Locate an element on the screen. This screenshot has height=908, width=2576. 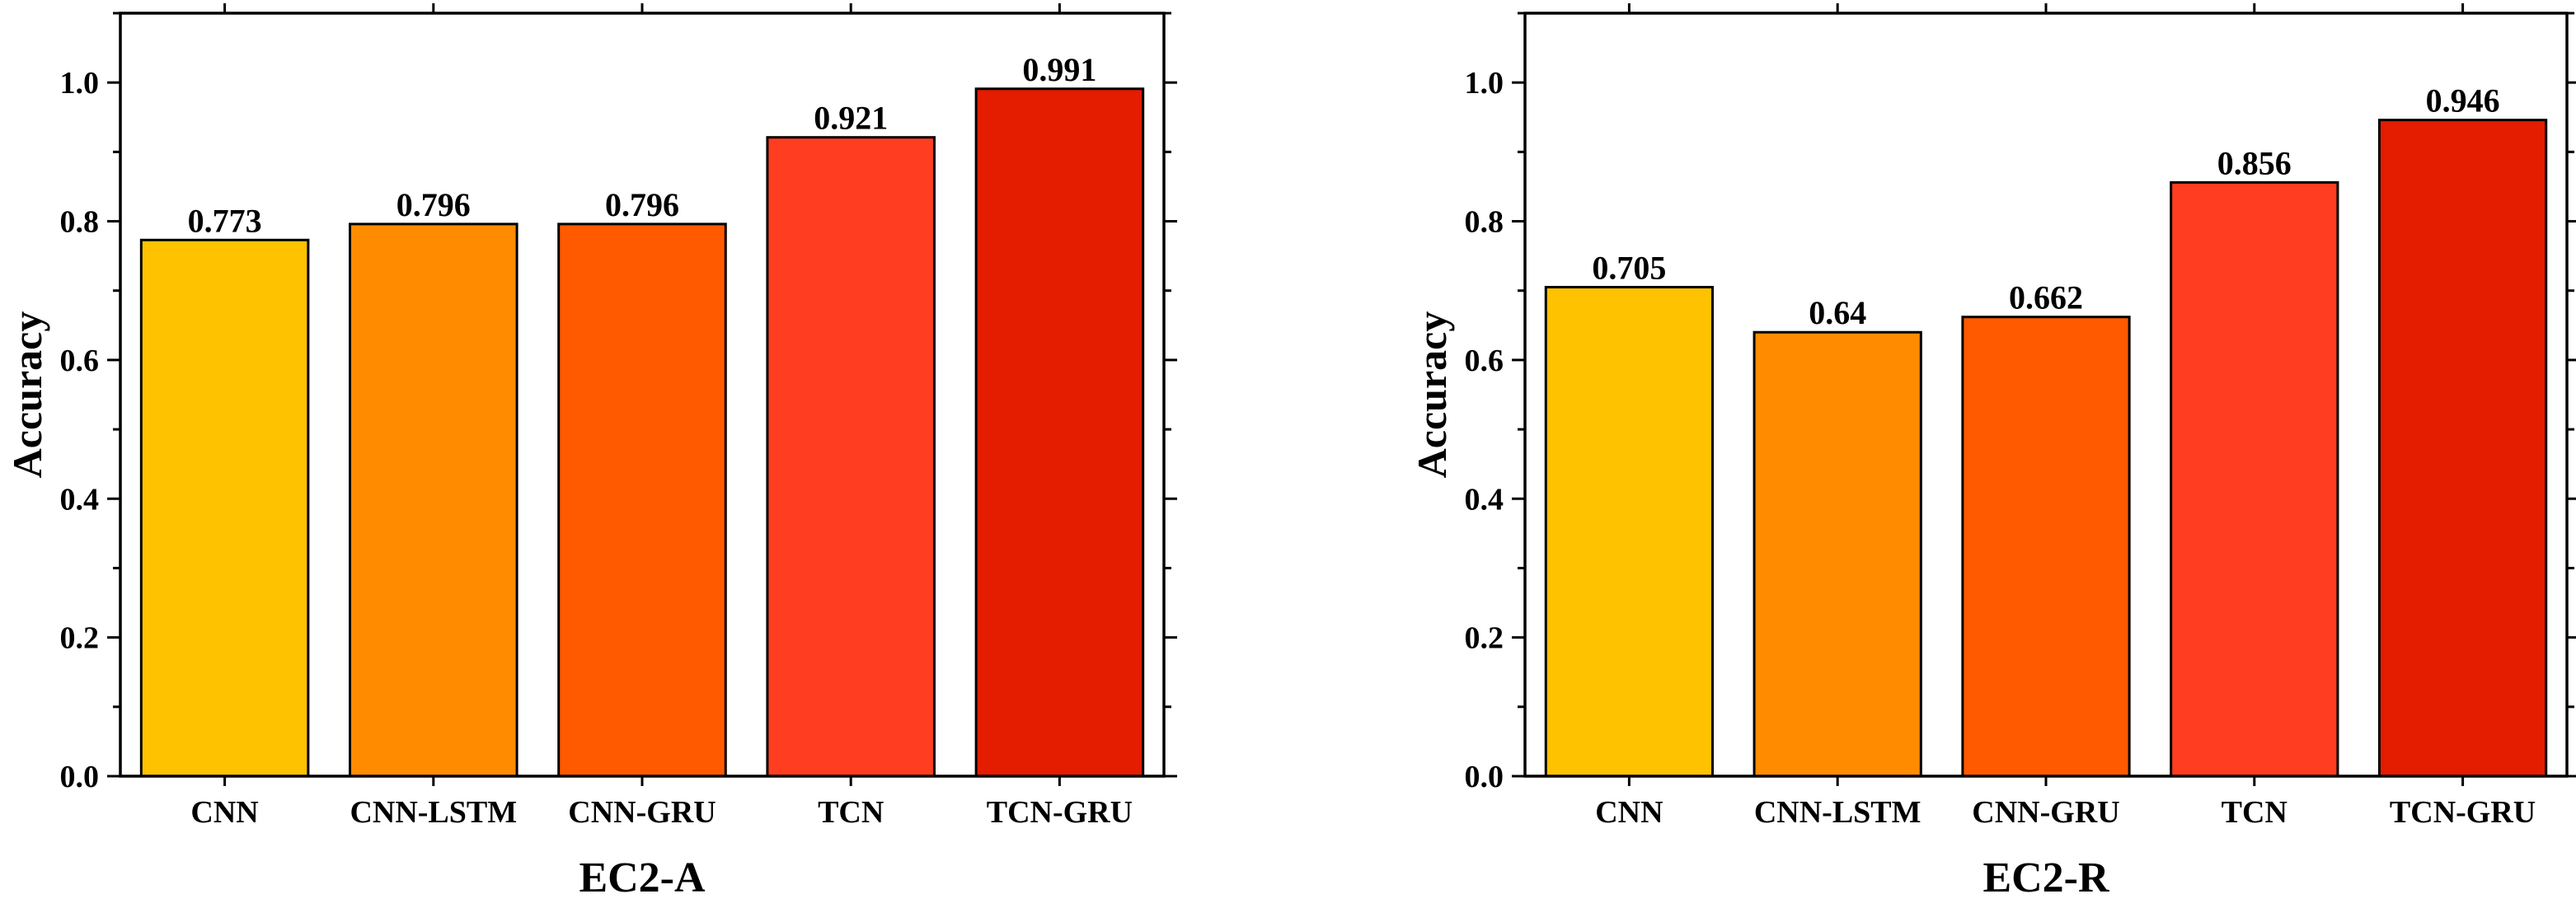
data-label-cnn-lstm: 0.64 is located at coordinates (1837, 312).